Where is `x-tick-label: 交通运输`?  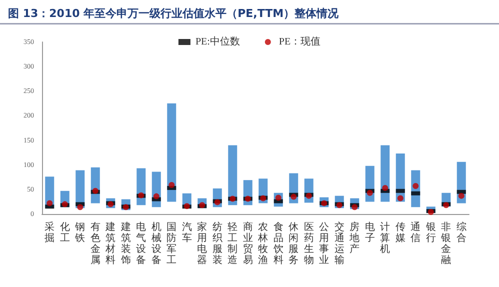 x-tick-label: 交通运输 is located at coordinates (339, 243).